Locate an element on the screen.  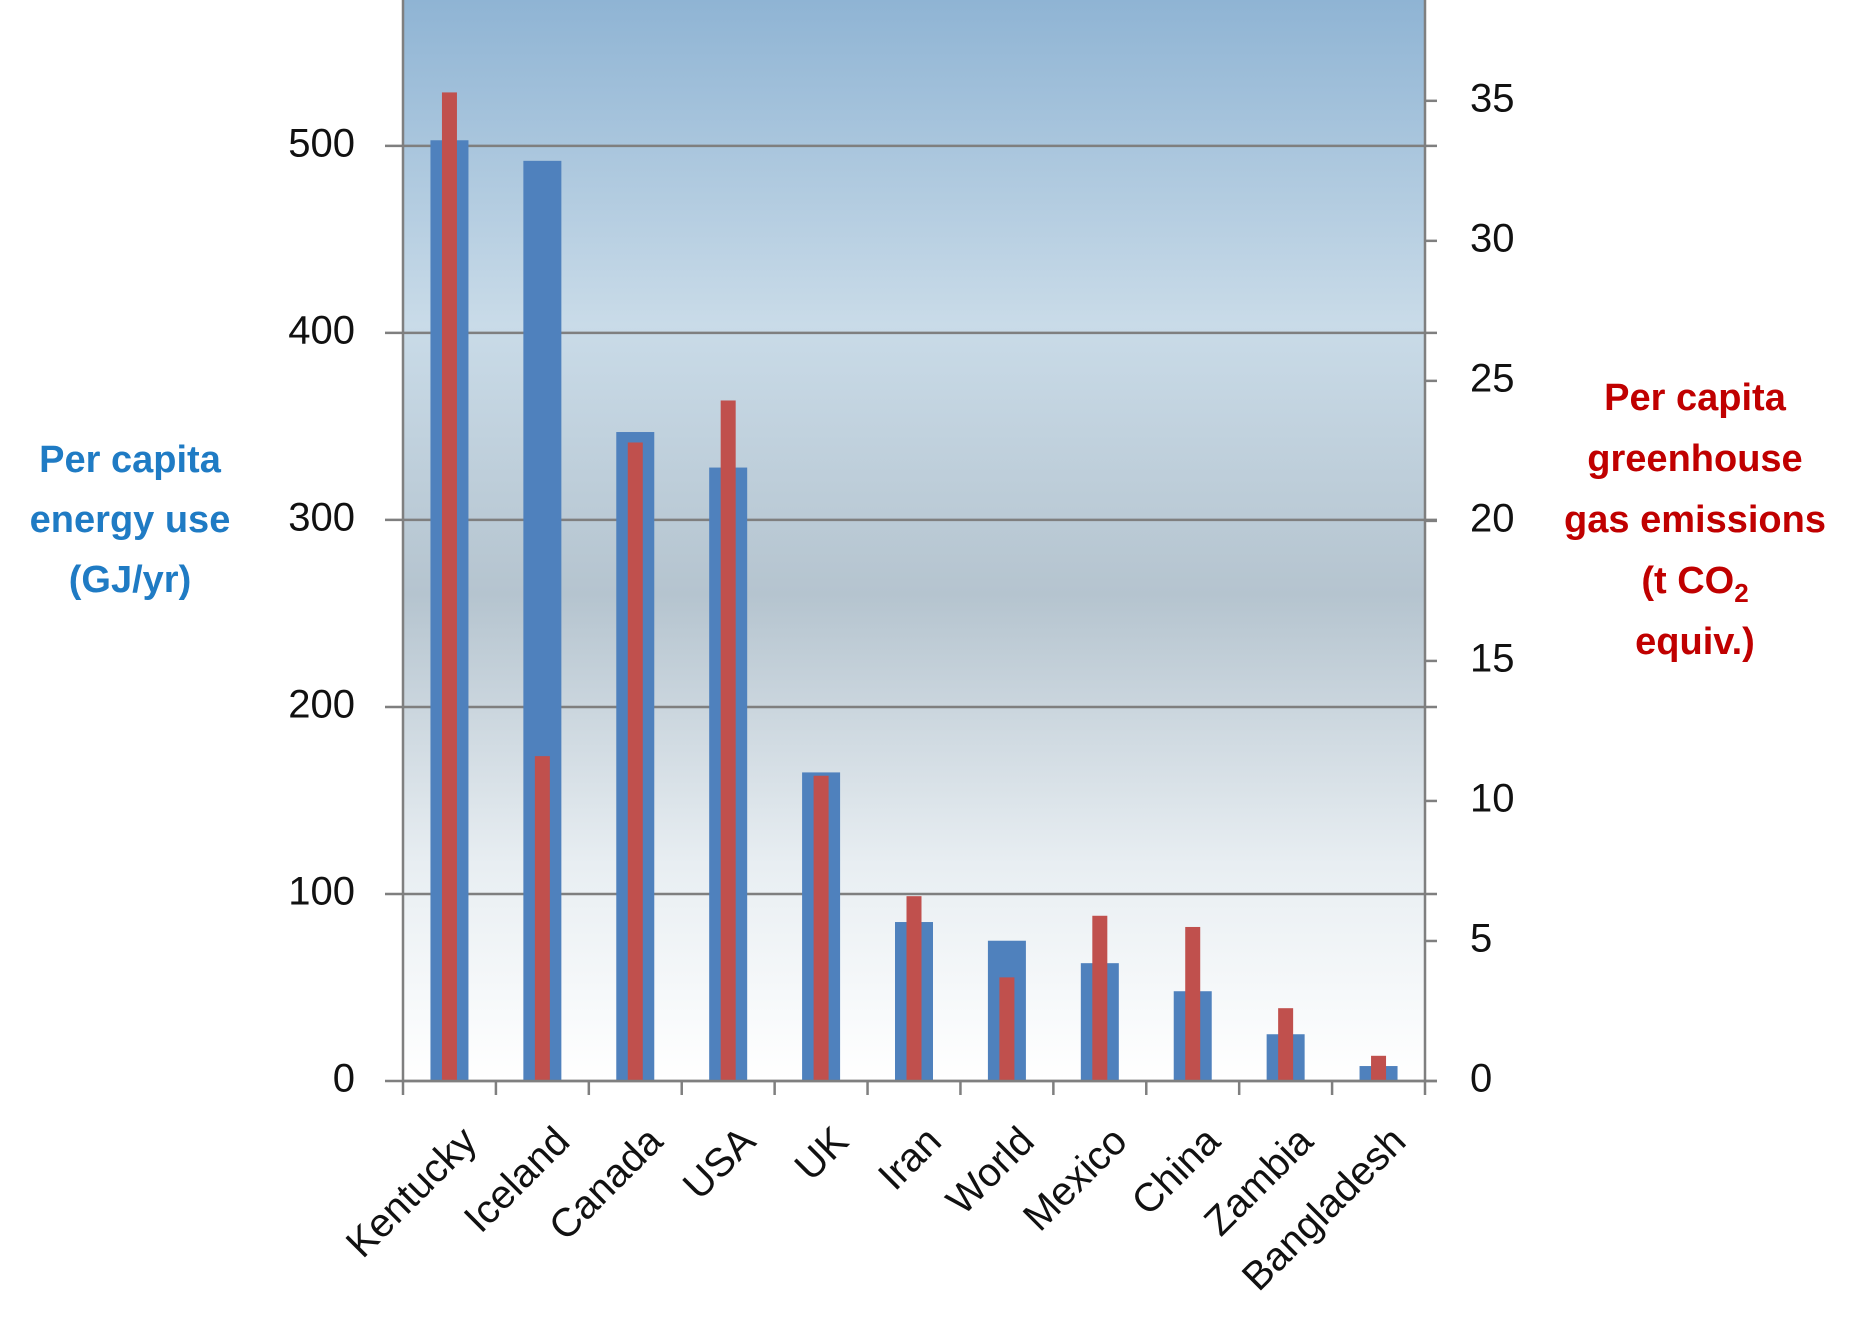
y2-axis-title-subscript: 2 is located at coordinates (1741, 593).